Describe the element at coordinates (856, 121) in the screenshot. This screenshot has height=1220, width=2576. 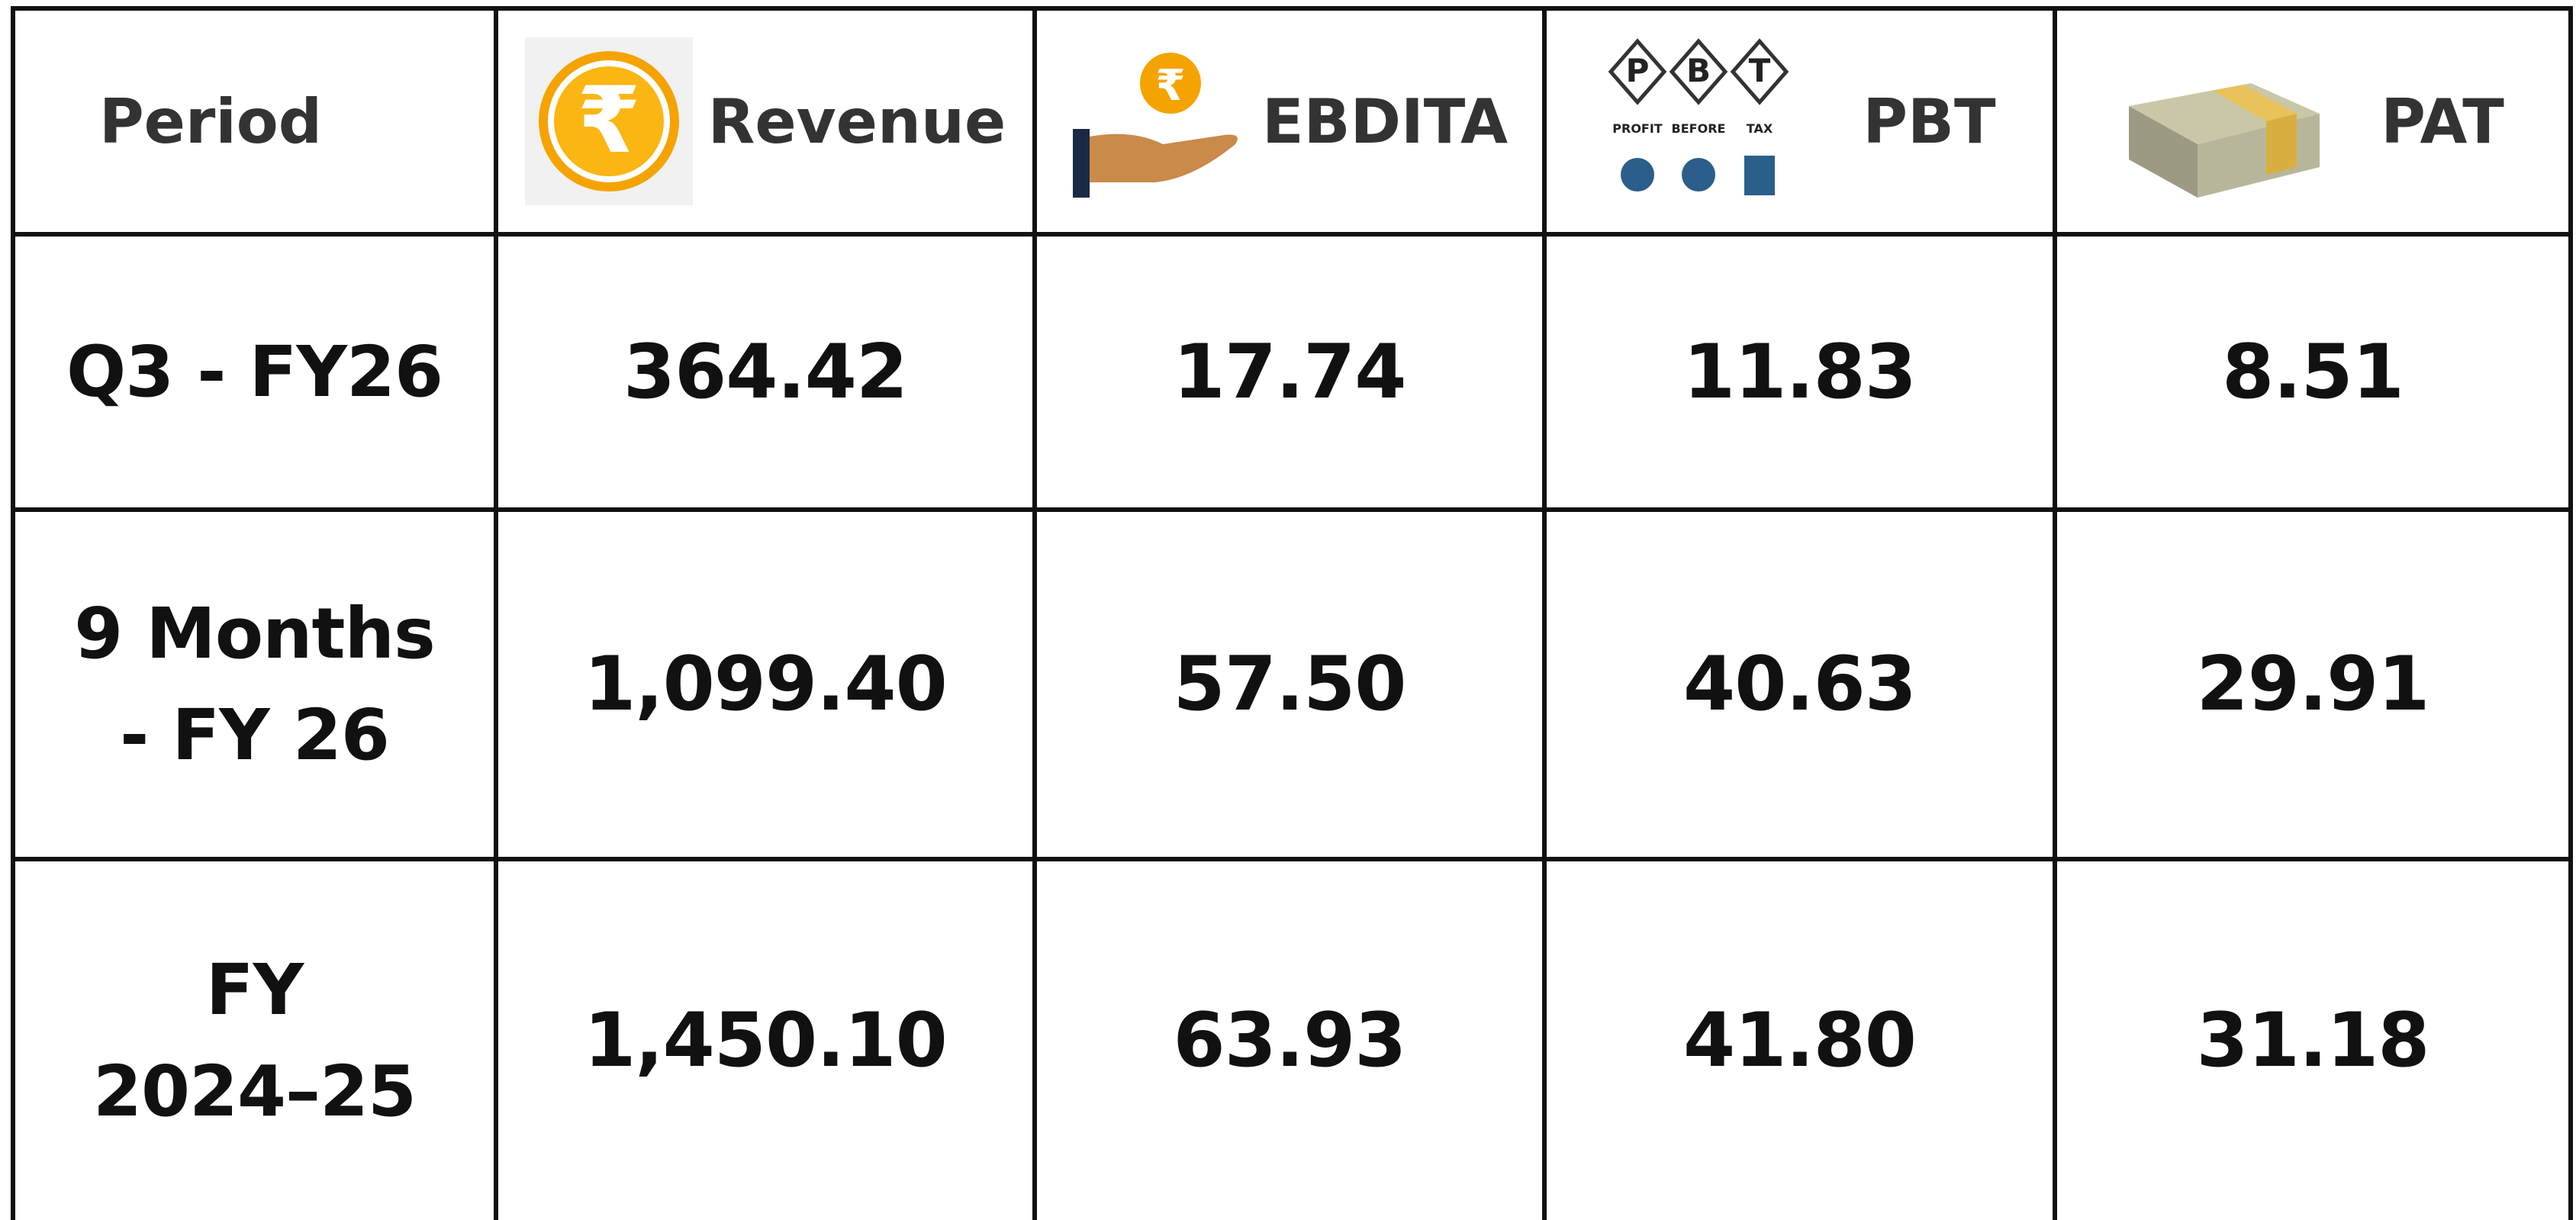
I see `header-text: Revenue` at that location.